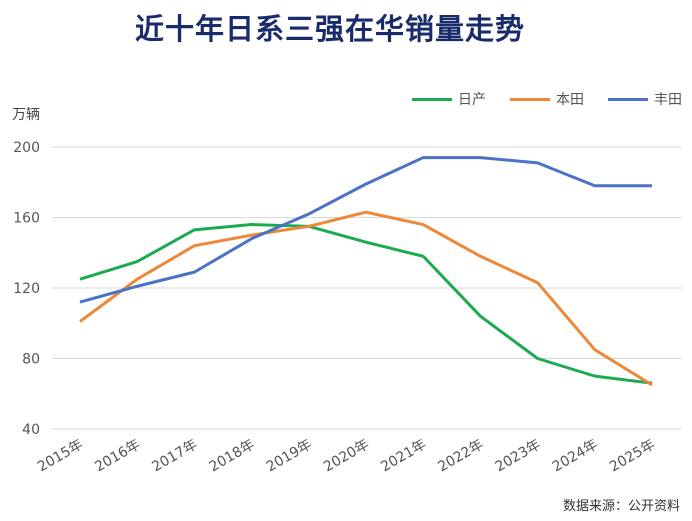 The height and width of the screenshot is (521, 692). Describe the element at coordinates (668, 100) in the screenshot. I see `legend-label-toyota: 丰田` at that location.